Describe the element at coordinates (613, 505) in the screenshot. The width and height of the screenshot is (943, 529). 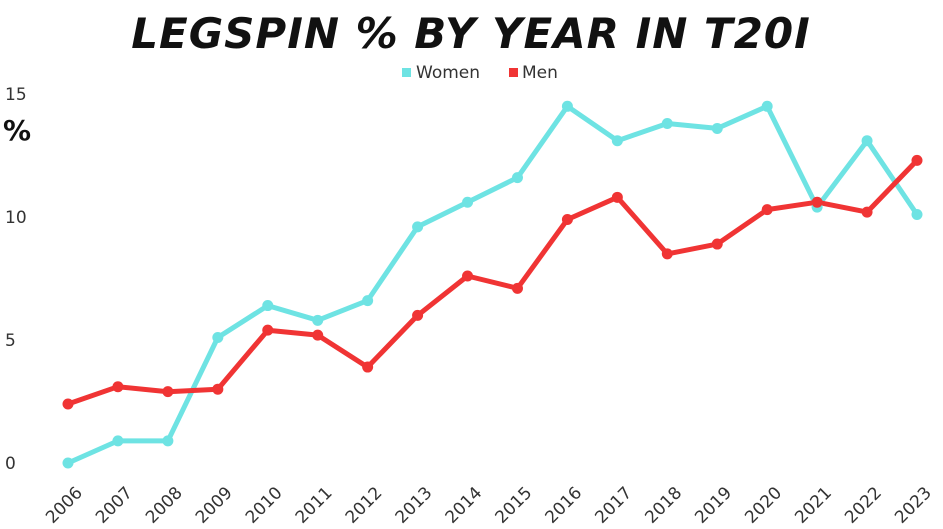
I see `x-tick-label: 2017` at that location.